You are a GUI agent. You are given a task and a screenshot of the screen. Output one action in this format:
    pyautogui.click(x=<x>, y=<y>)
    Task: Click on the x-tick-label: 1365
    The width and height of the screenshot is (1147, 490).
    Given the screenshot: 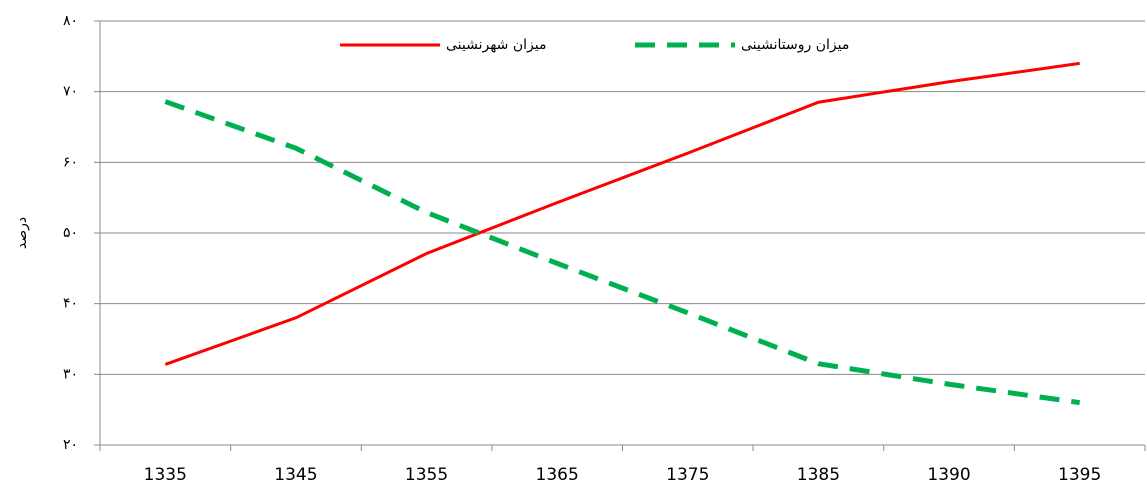 What is the action you would take?
    pyautogui.click(x=557, y=475)
    